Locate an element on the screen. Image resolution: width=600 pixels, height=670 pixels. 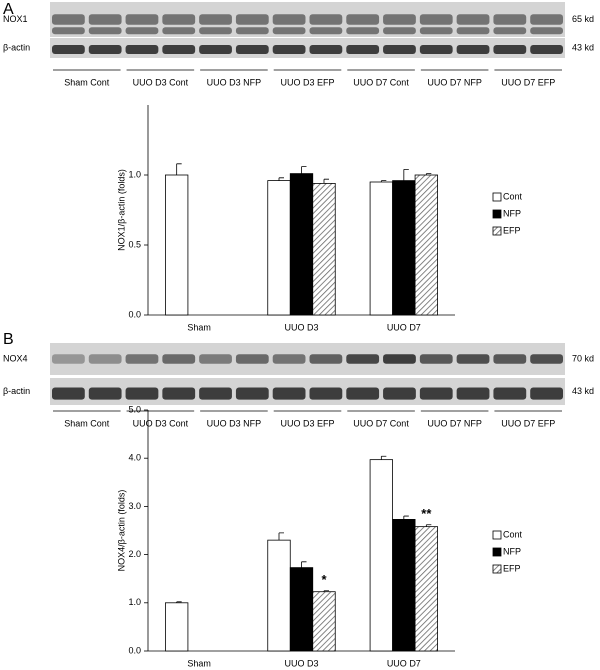
band-size: 65 kd is located at coordinates (583, 19).